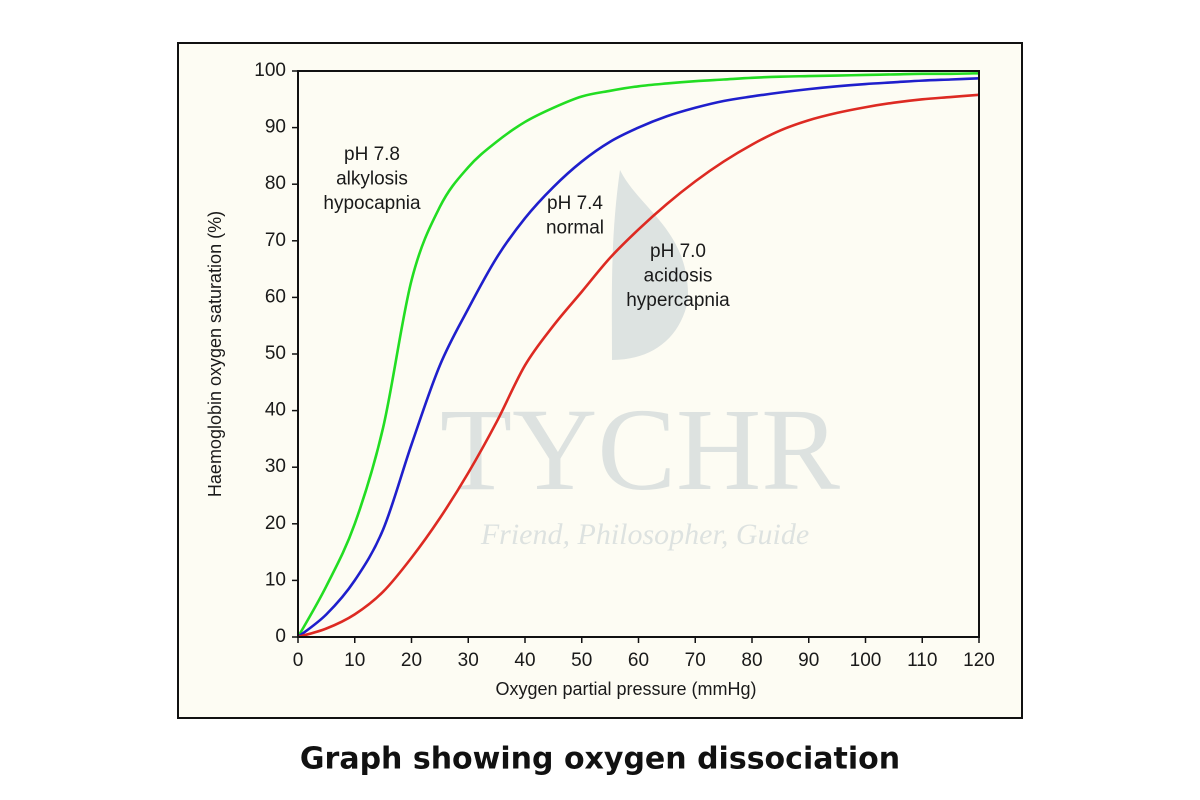 This screenshot has height=800, width=1200. I want to click on annotation: hypercapnia, so click(678, 300).